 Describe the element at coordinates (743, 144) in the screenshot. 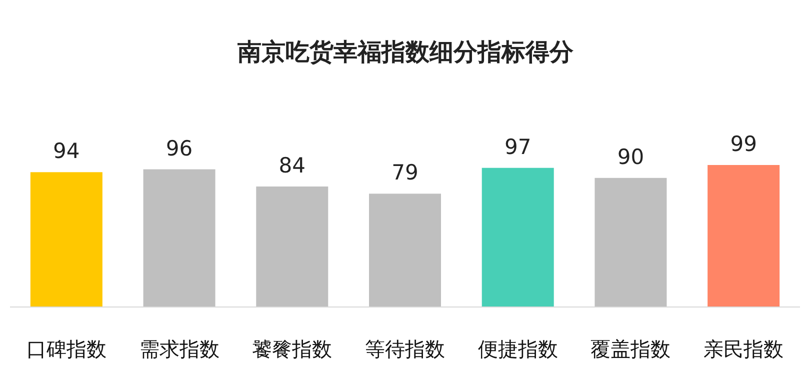

I see `data-label: 99` at that location.